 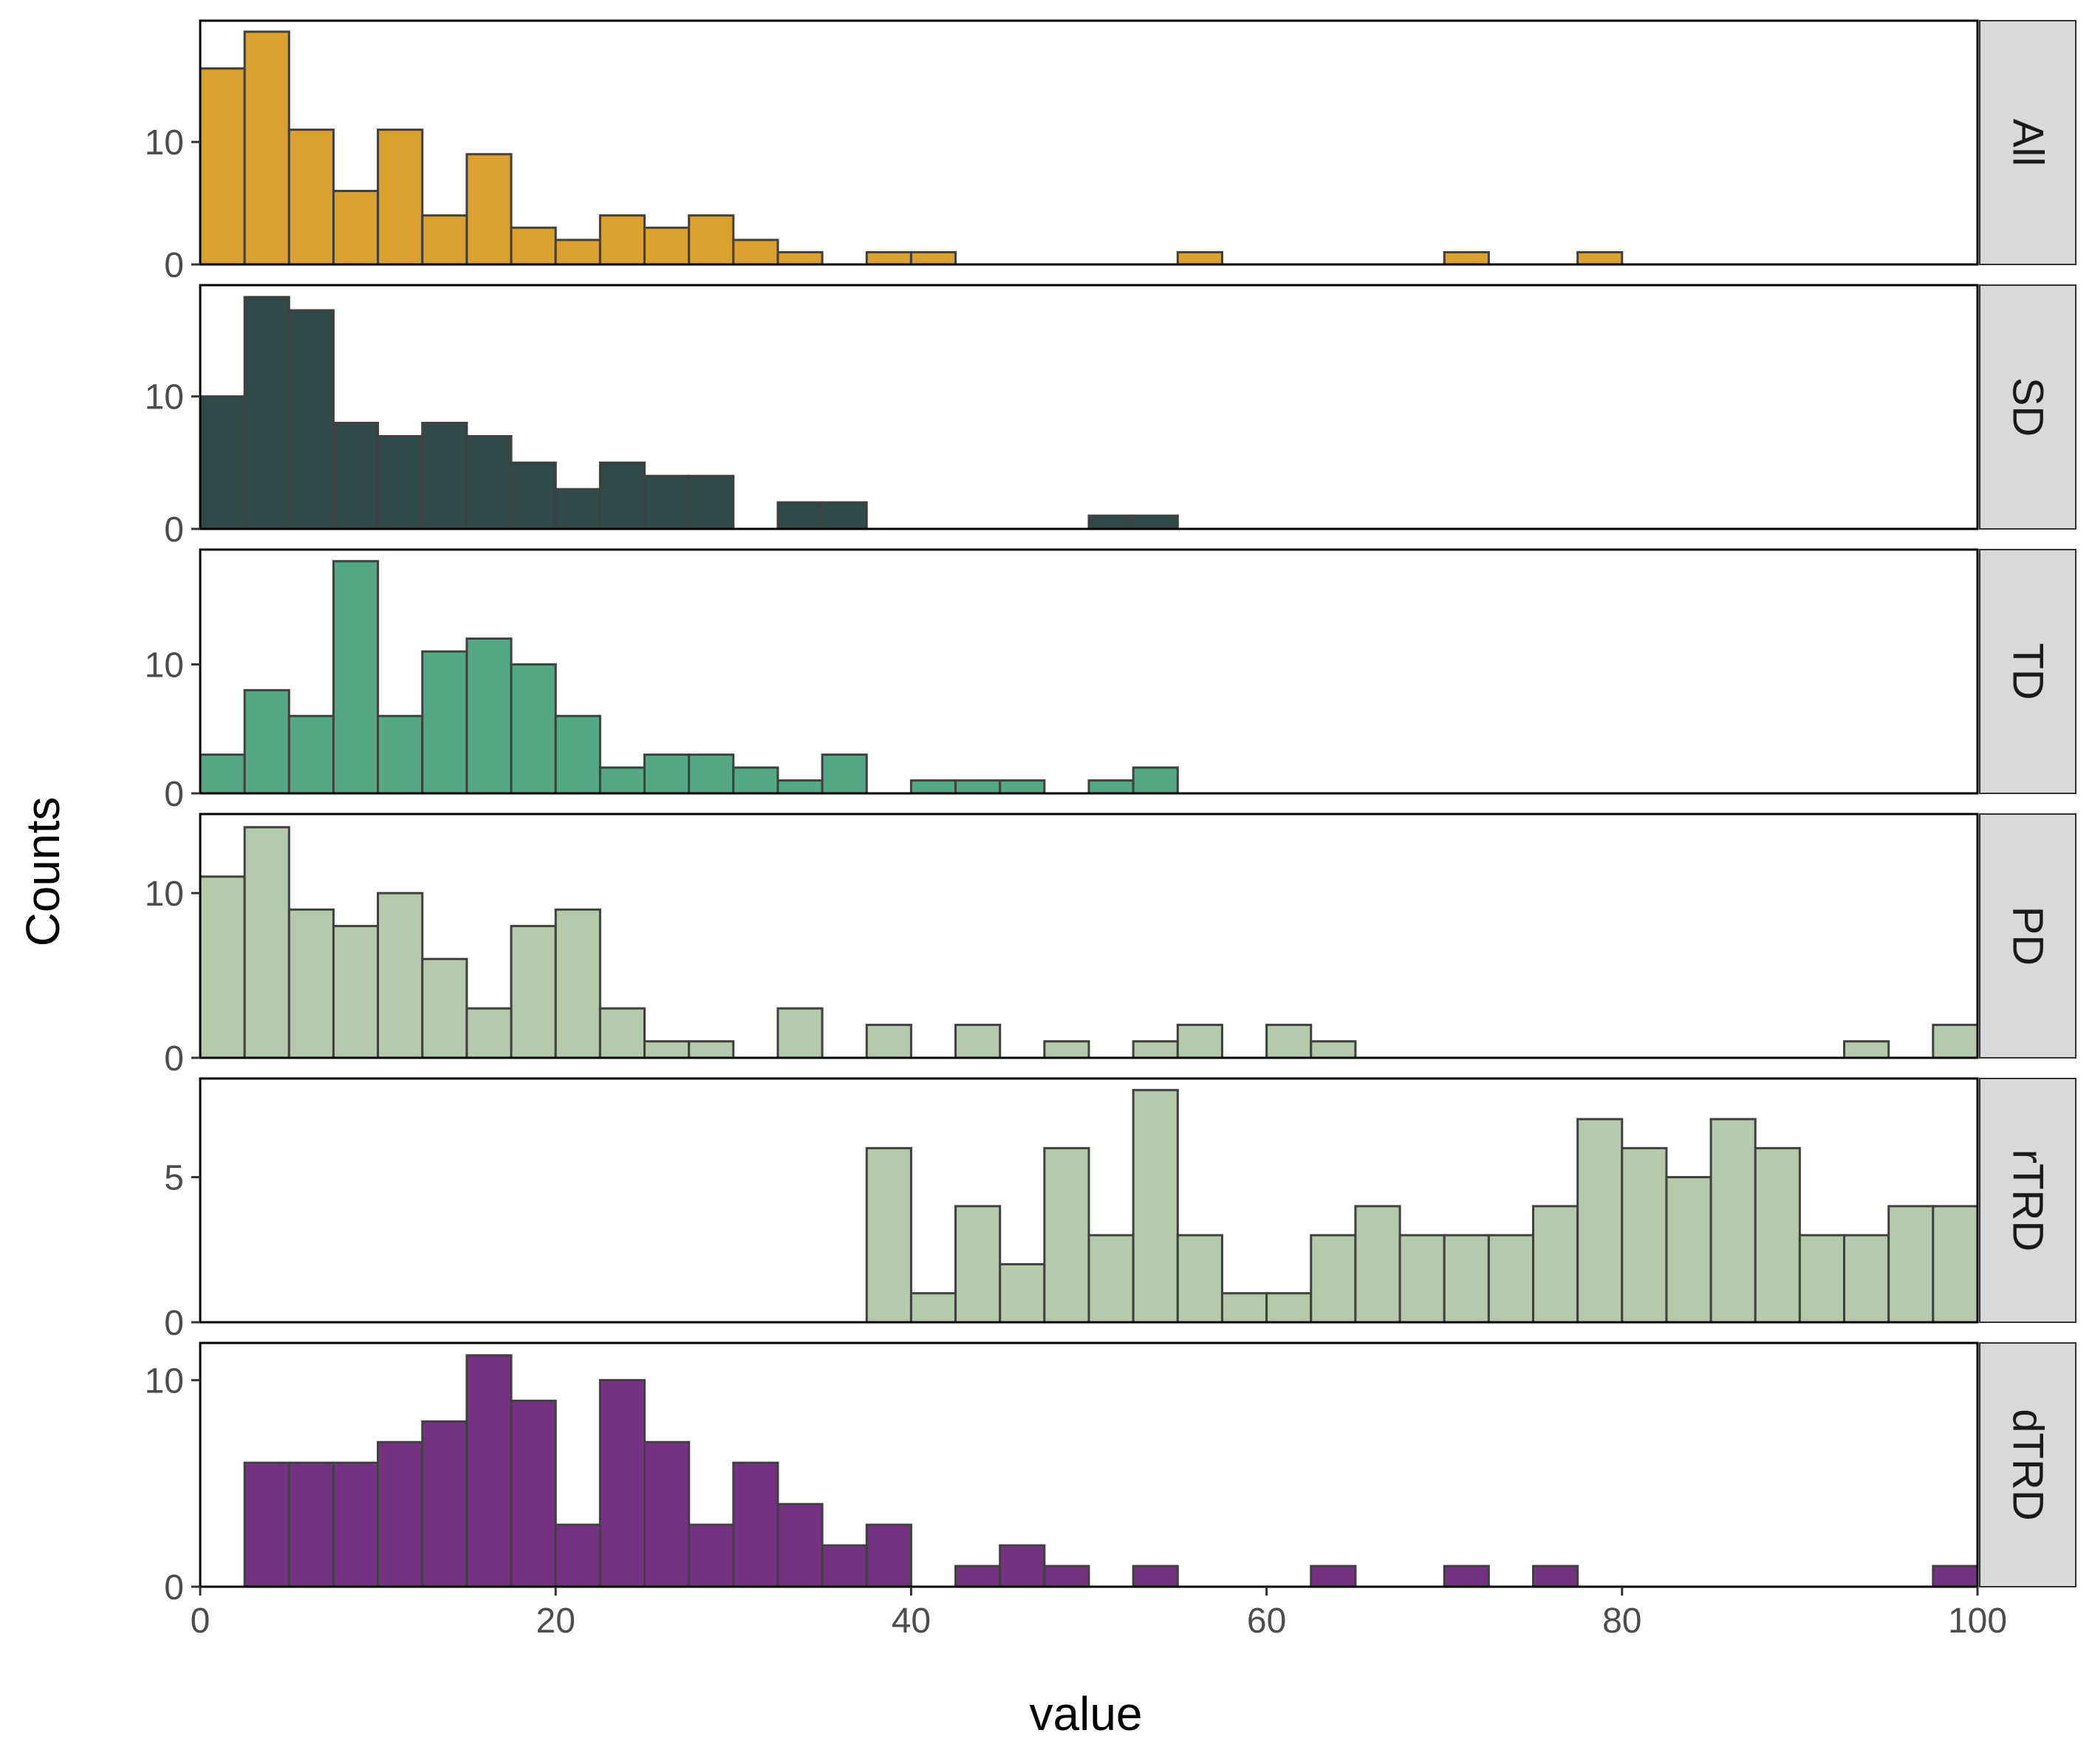 What do you see at coordinates (1099, 1614) in the screenshot?
I see `x-axis: 0 20 40 60 80 100` at bounding box center [1099, 1614].